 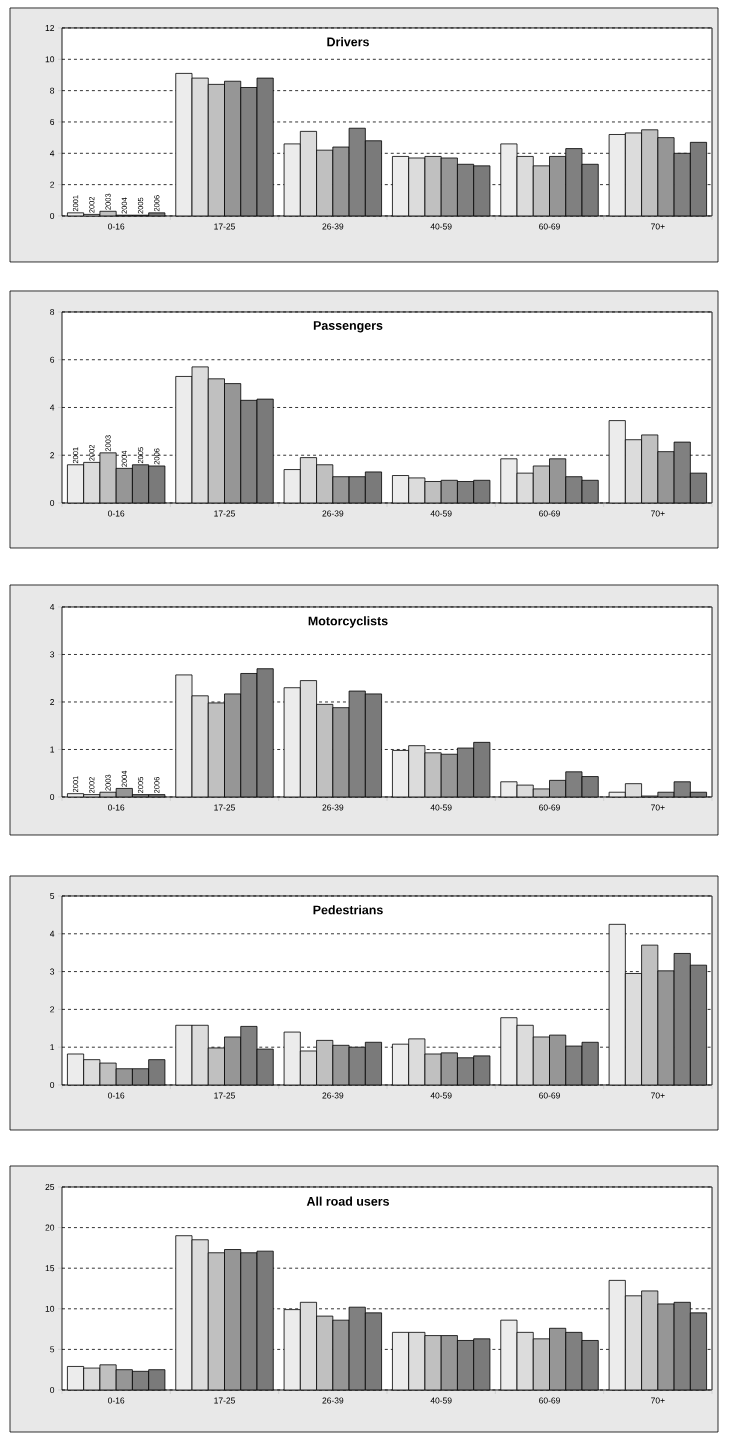 I want to click on y-tick-label: 12, so click(x=50, y=28).